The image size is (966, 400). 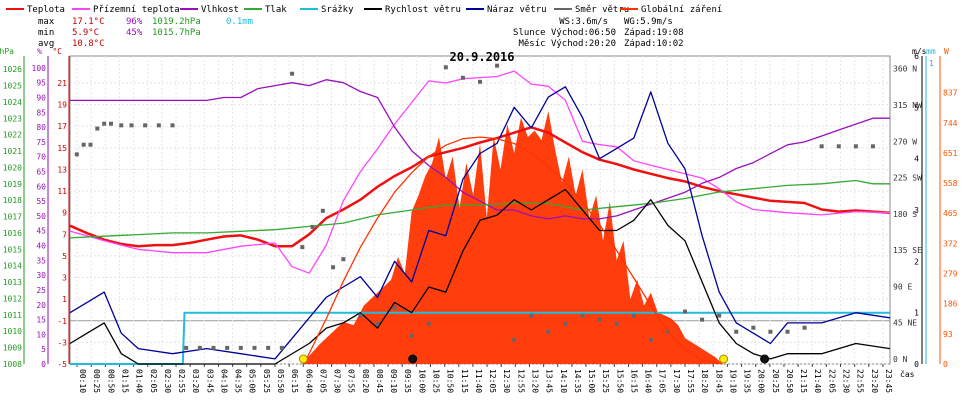 What do you see at coordinates (583, 22) in the screenshot?
I see `info-ws: WS:3.6m/s` at bounding box center [583, 22].